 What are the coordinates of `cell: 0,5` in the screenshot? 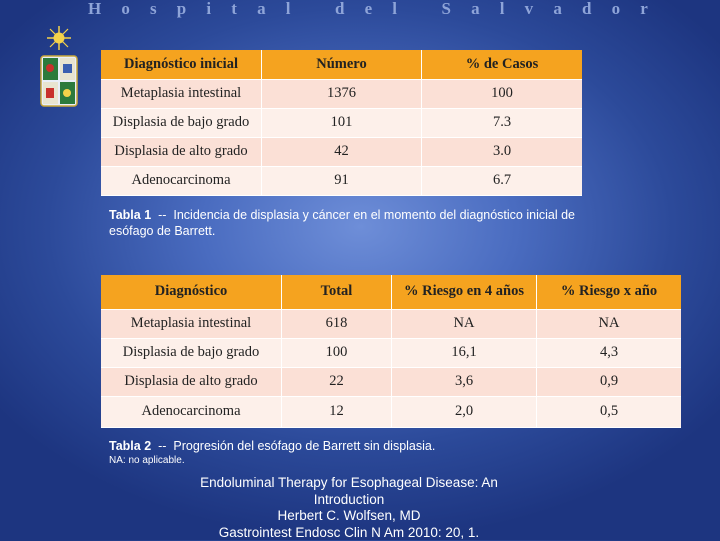 It's located at (609, 411).